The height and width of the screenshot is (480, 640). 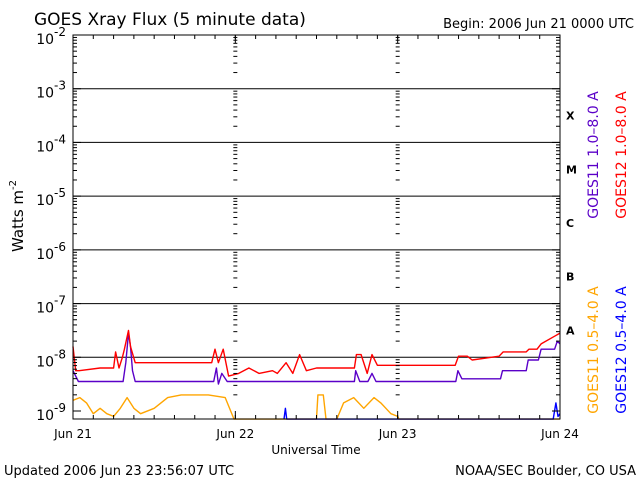 What do you see at coordinates (315, 450) in the screenshot?
I see `x-axis-title: Universal Time` at bounding box center [315, 450].